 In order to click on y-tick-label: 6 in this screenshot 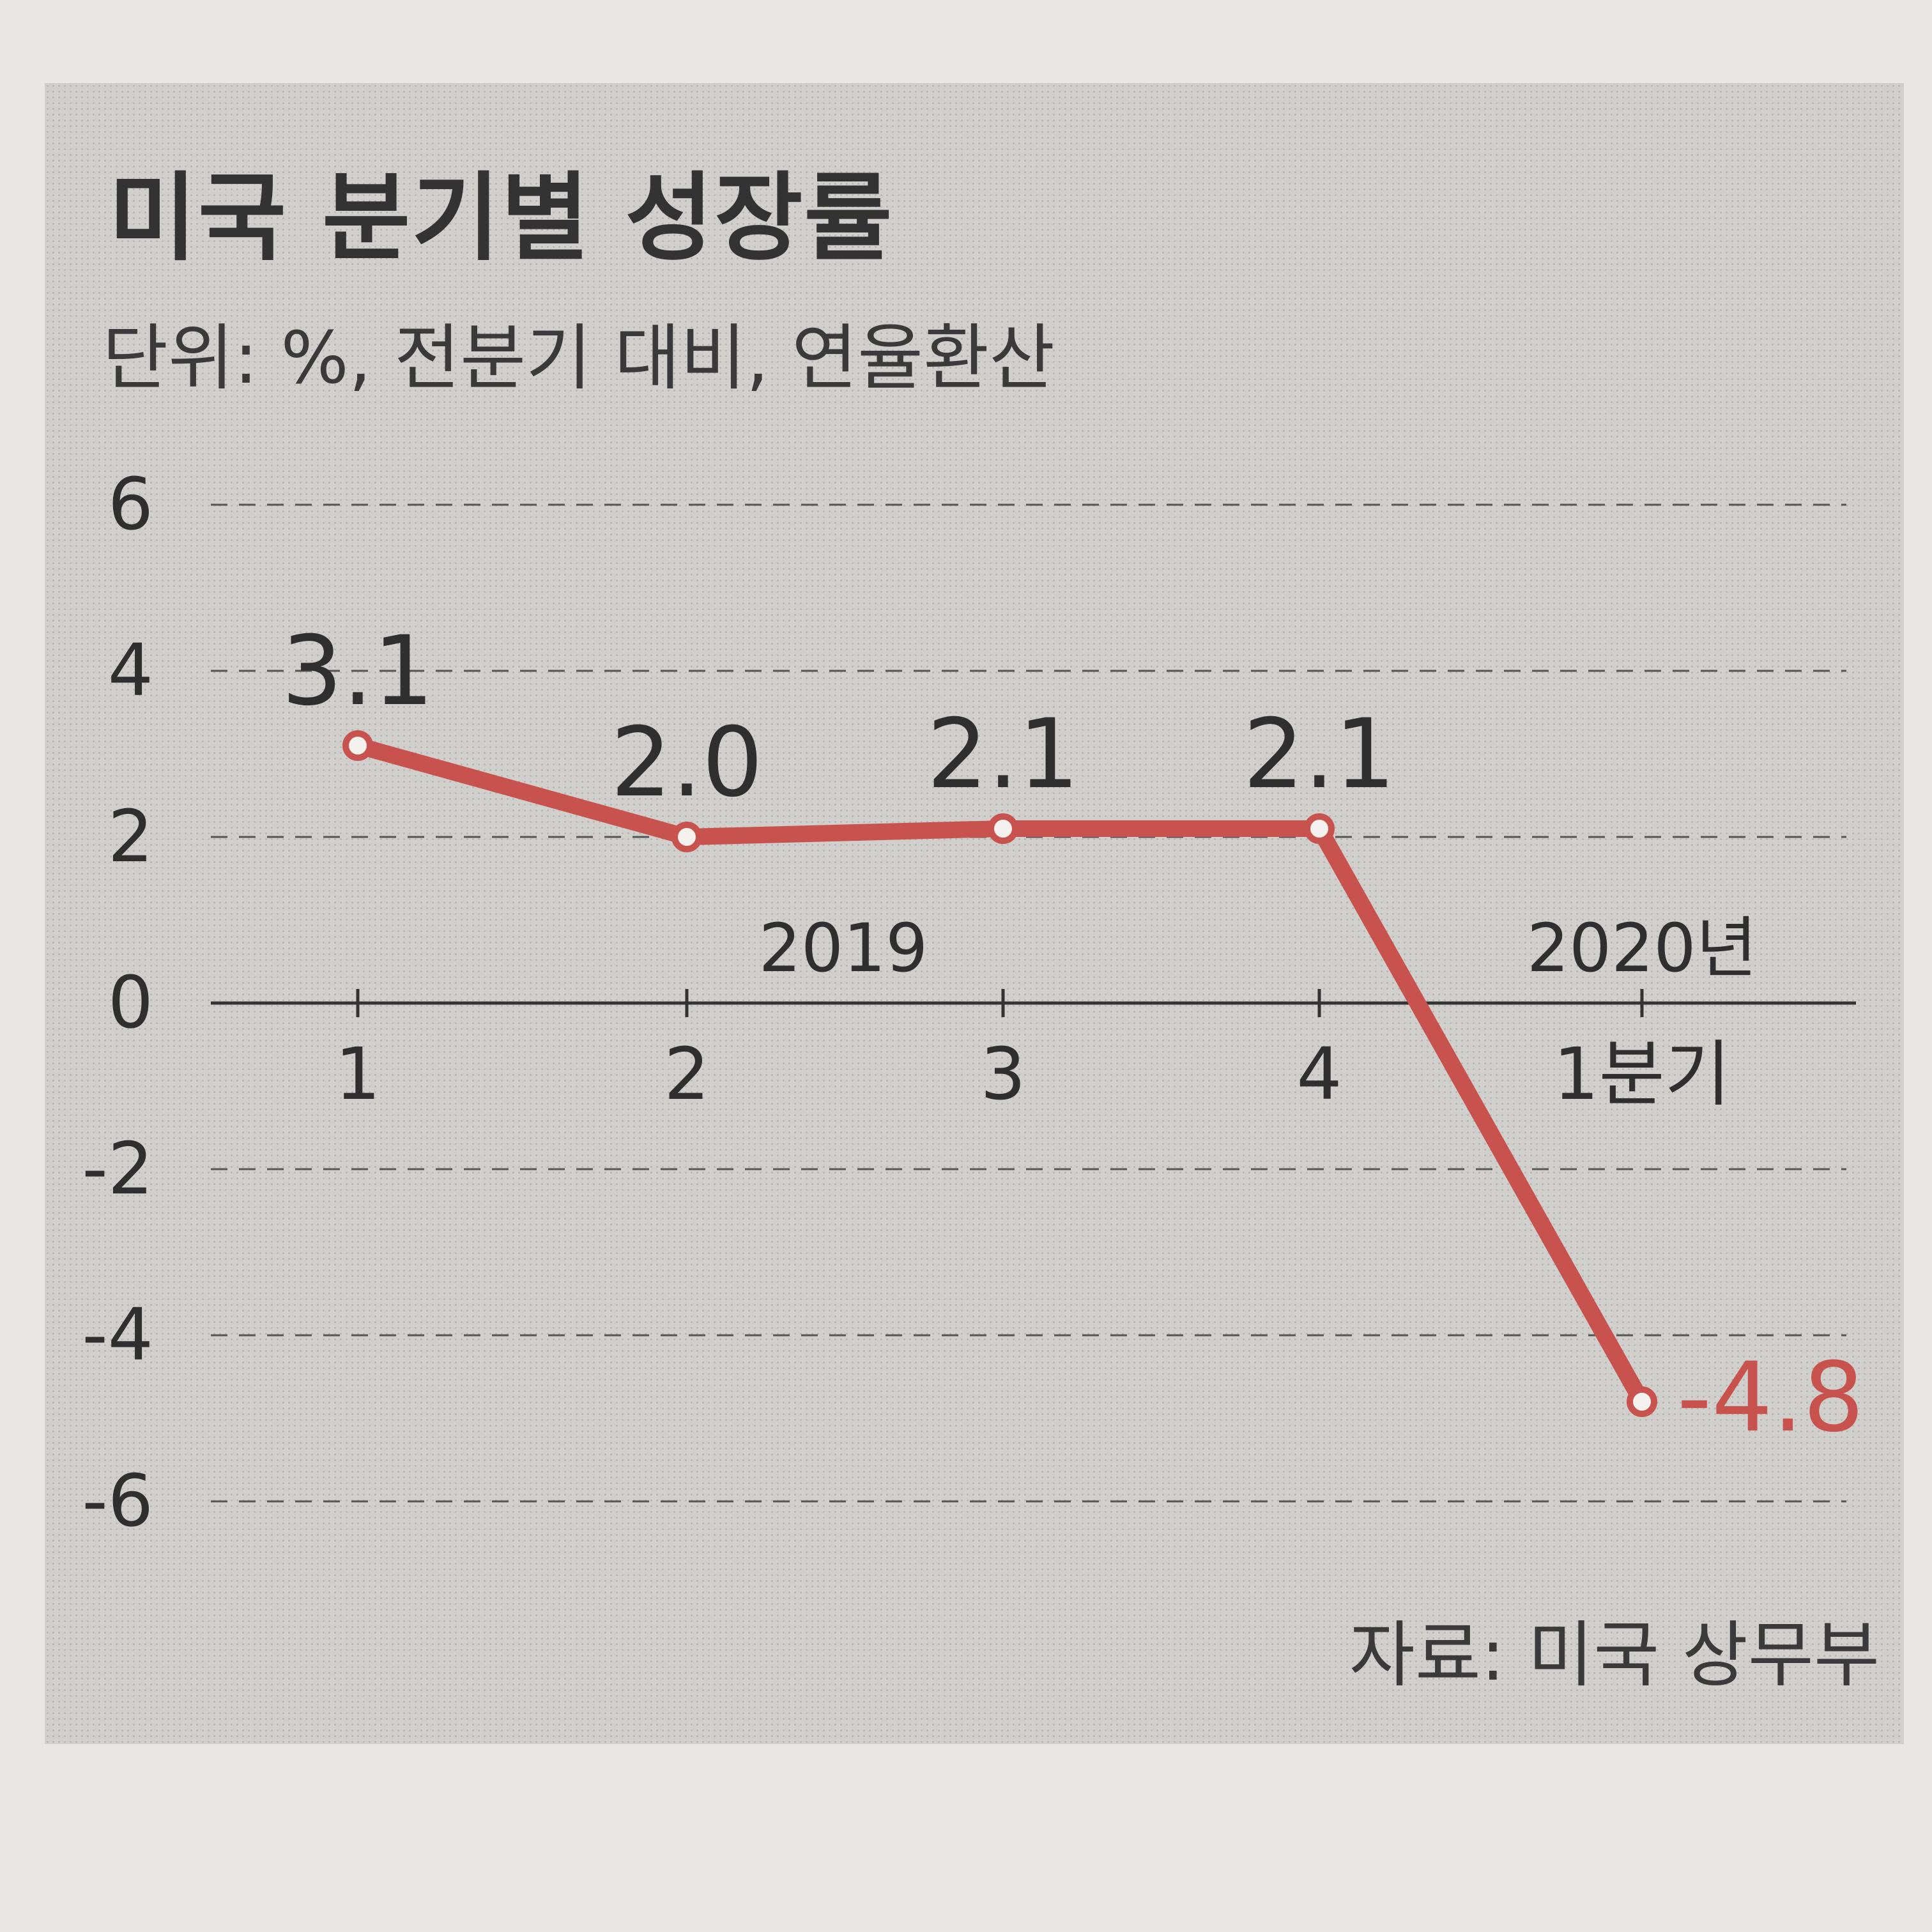, I will do `click(130, 504)`.